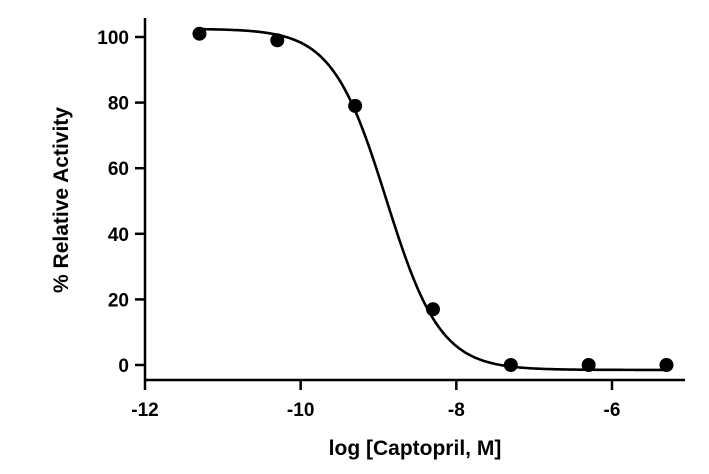  What do you see at coordinates (612, 410) in the screenshot?
I see `x-tick-label: -6` at bounding box center [612, 410].